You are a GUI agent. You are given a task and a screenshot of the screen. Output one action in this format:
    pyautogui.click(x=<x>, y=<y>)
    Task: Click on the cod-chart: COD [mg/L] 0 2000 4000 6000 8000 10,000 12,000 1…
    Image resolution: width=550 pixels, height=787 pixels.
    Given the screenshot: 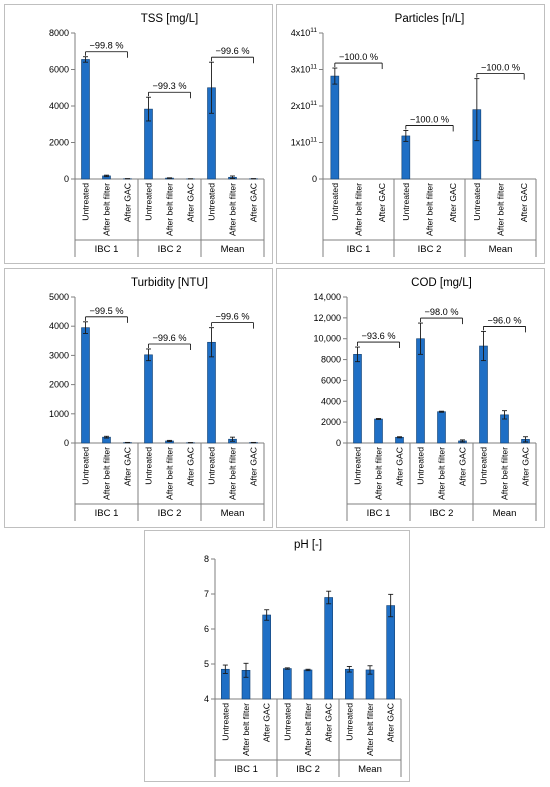 What is the action you would take?
    pyautogui.click(x=425, y=399)
    